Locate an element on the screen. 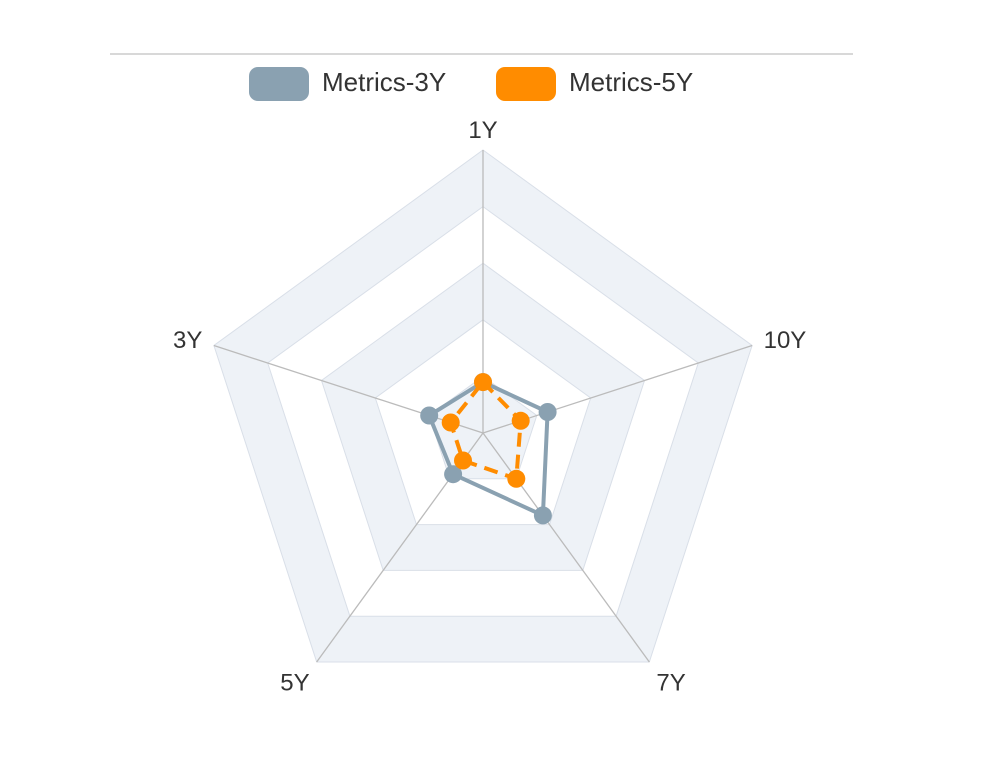 This screenshot has width=982, height=783. legend: Metrics-3Y Metrics-5Y is located at coordinates (471, 84).